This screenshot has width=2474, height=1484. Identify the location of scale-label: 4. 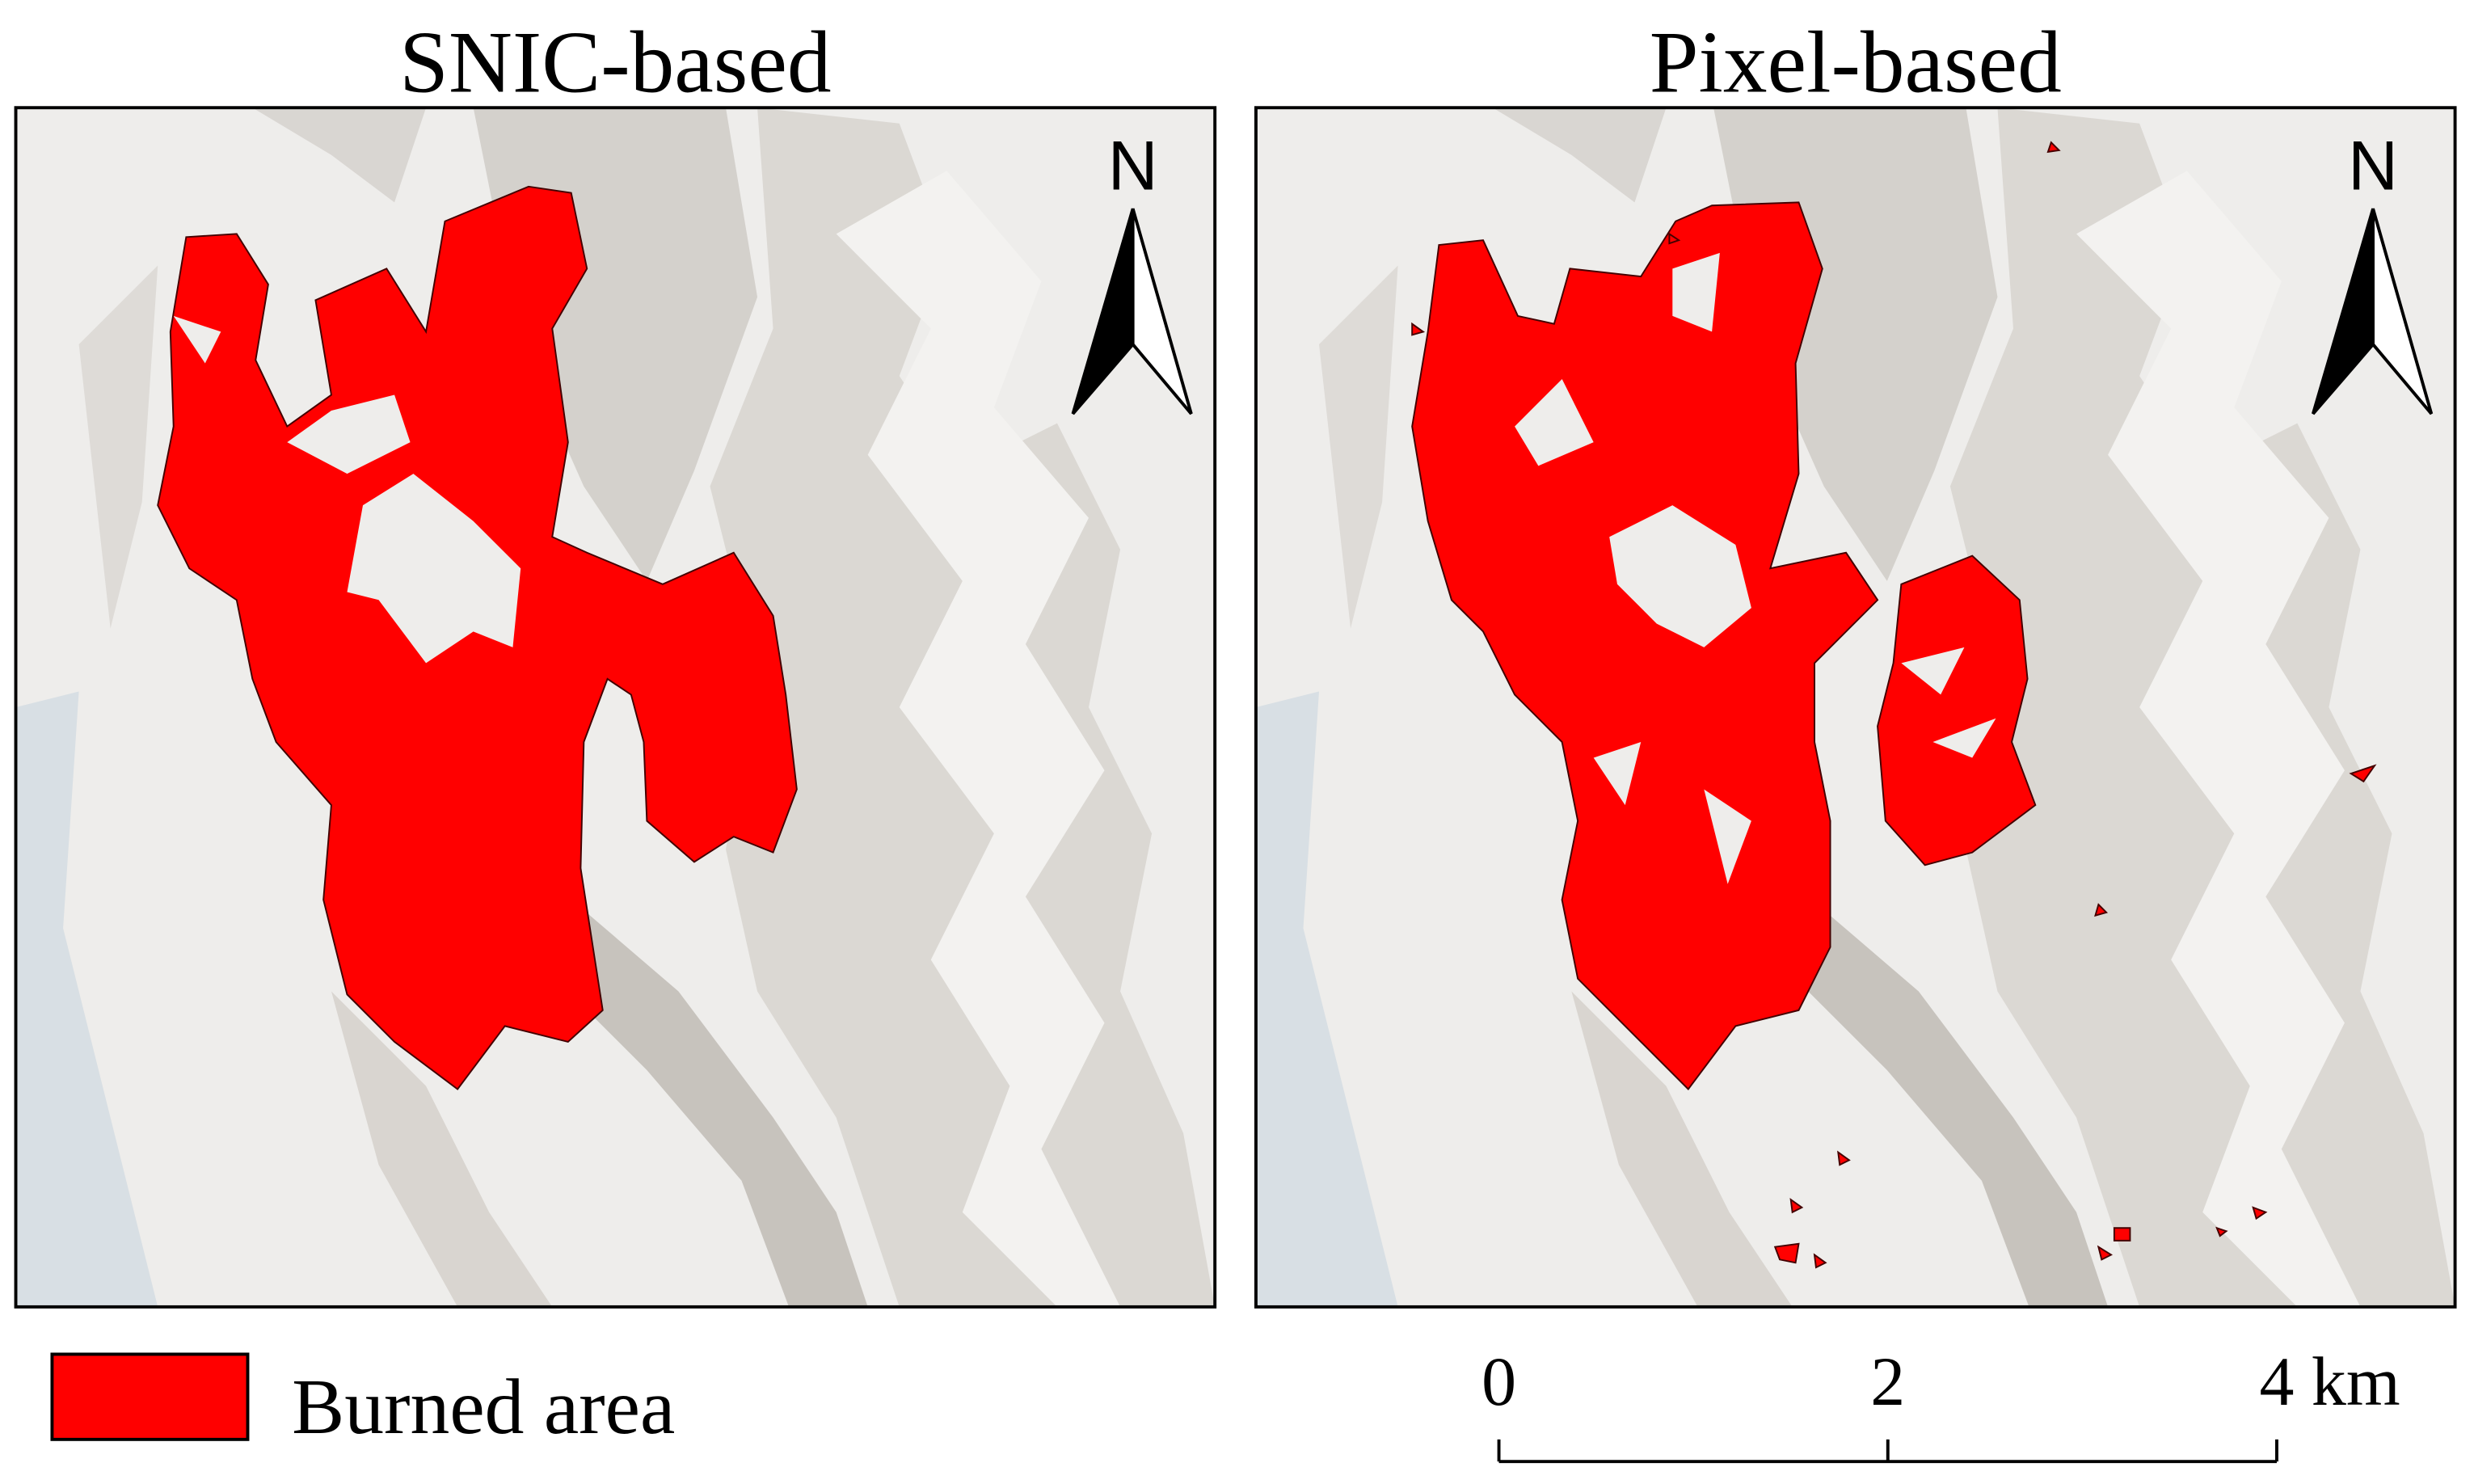
(2277, 1381).